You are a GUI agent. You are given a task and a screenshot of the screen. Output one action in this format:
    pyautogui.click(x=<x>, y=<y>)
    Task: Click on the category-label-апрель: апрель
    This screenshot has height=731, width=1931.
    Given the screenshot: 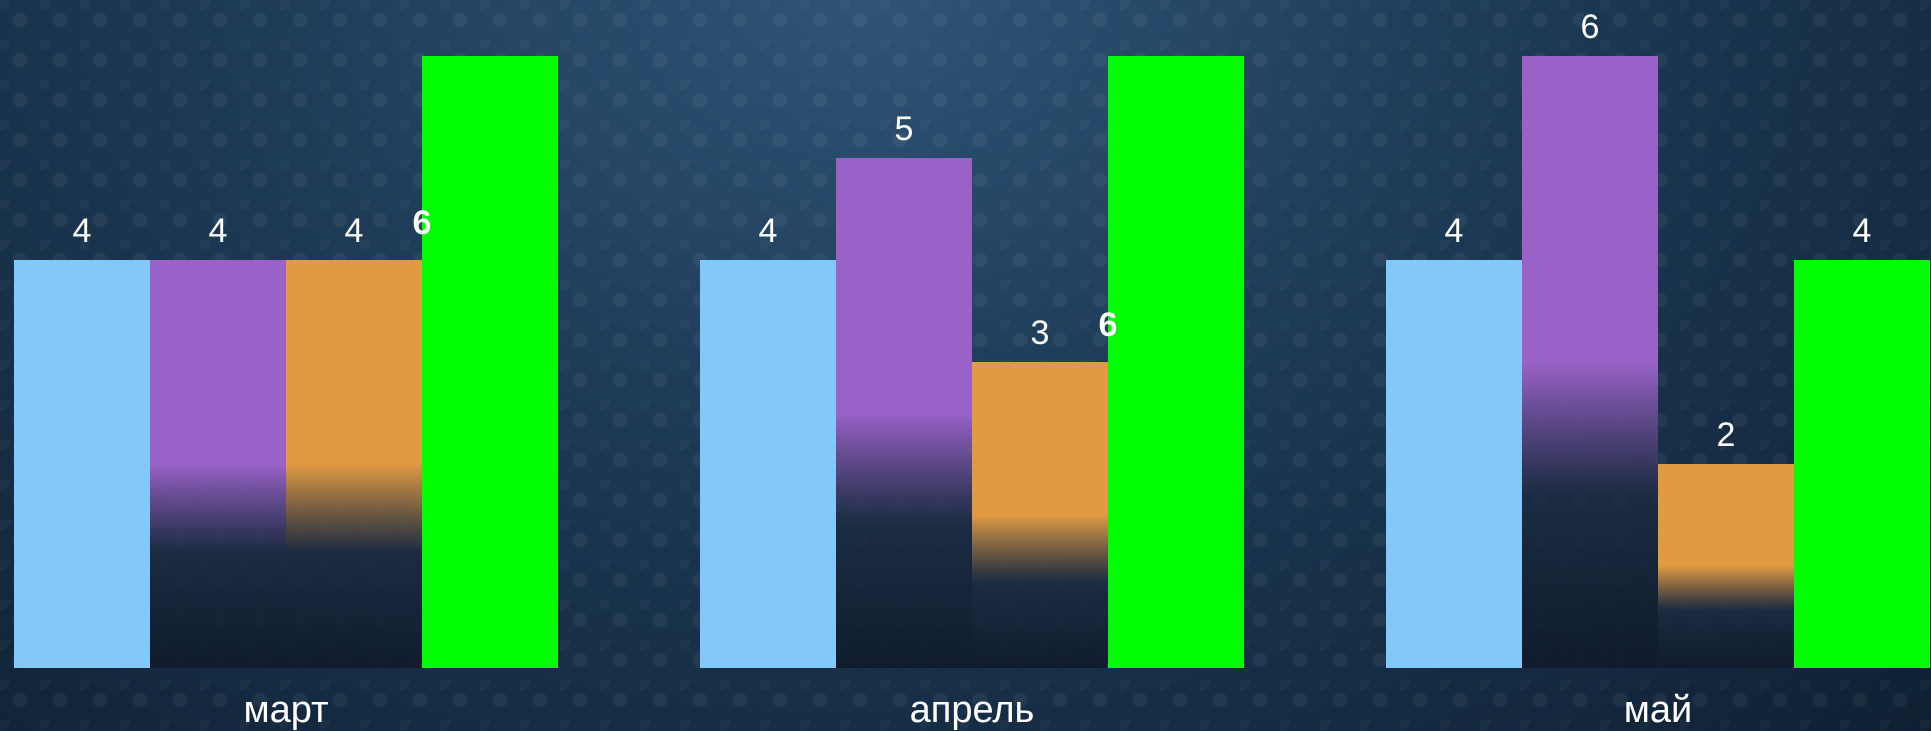 What is the action you would take?
    pyautogui.click(x=972, y=710)
    